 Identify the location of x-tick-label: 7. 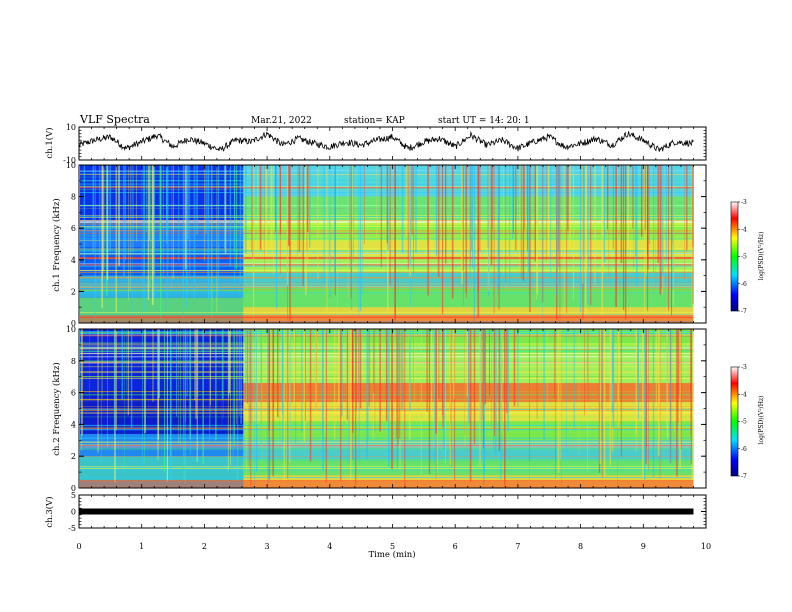
(517, 546).